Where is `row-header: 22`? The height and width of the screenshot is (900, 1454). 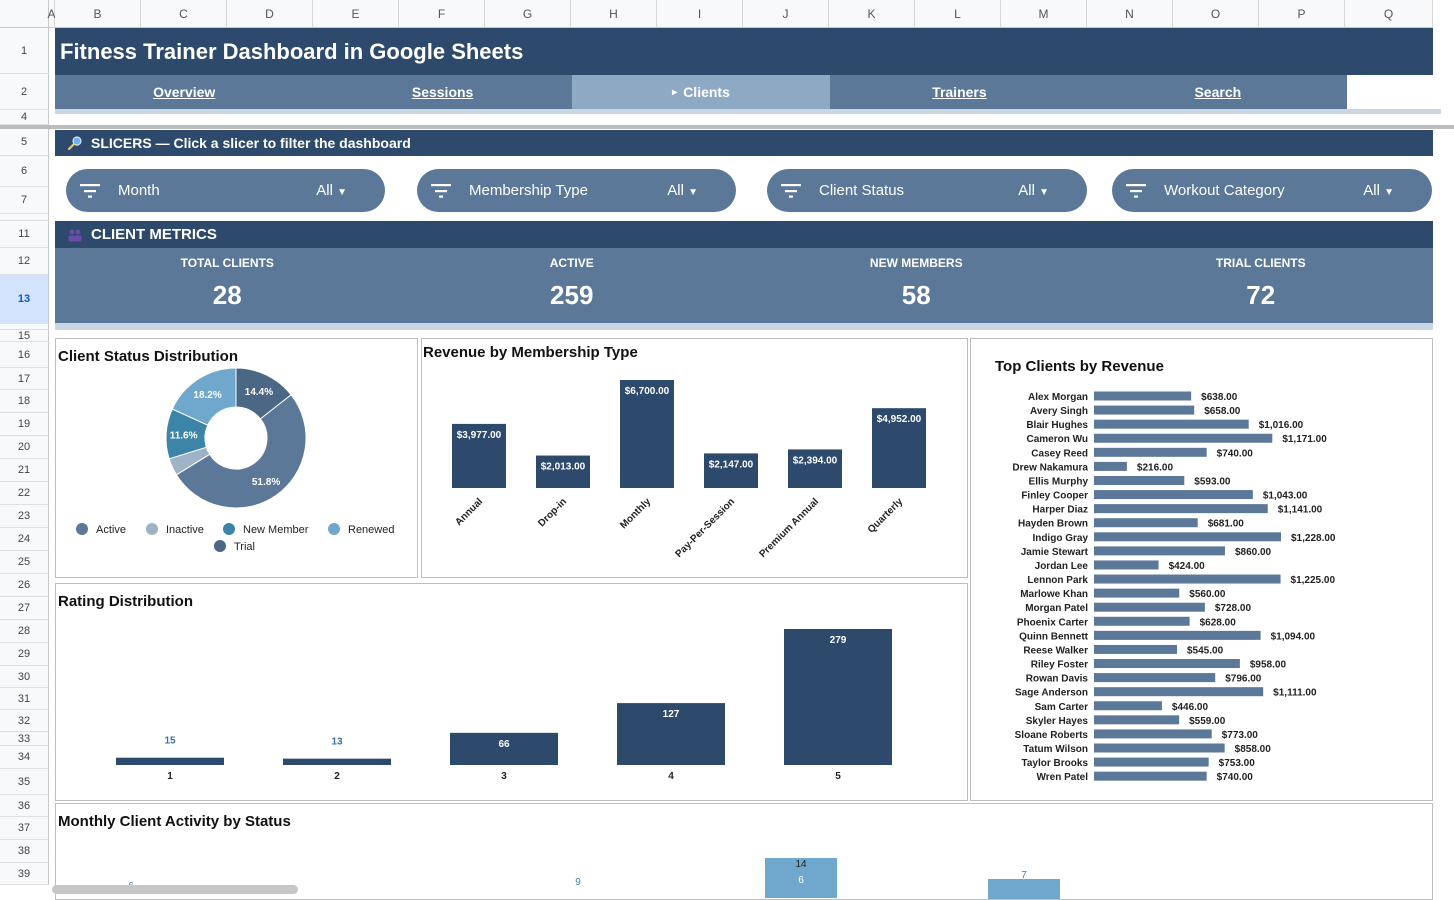 row-header: 22 is located at coordinates (24, 493).